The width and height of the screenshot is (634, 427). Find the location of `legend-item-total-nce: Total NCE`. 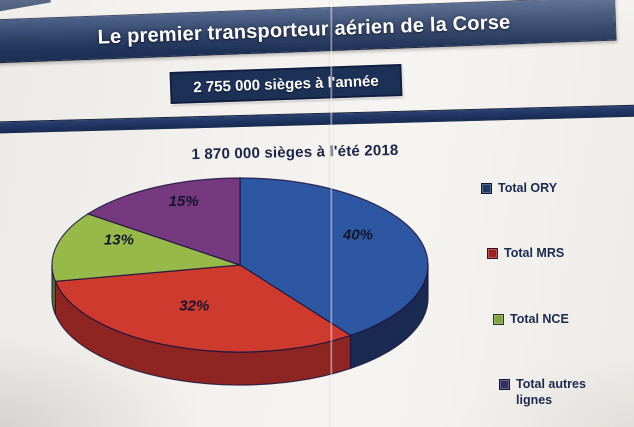

legend-item-total-nce: Total NCE is located at coordinates (554, 319).